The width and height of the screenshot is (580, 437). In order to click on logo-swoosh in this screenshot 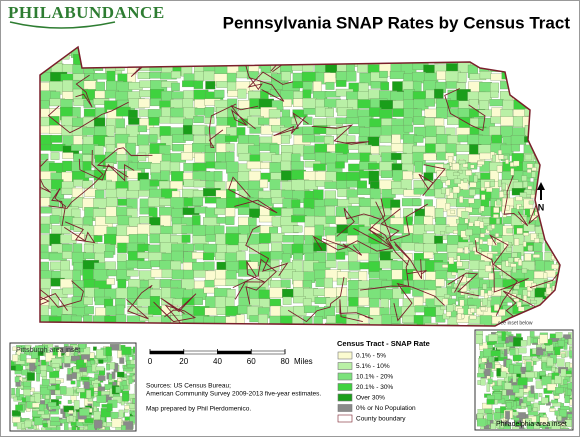, I will do `click(62, 25)`.